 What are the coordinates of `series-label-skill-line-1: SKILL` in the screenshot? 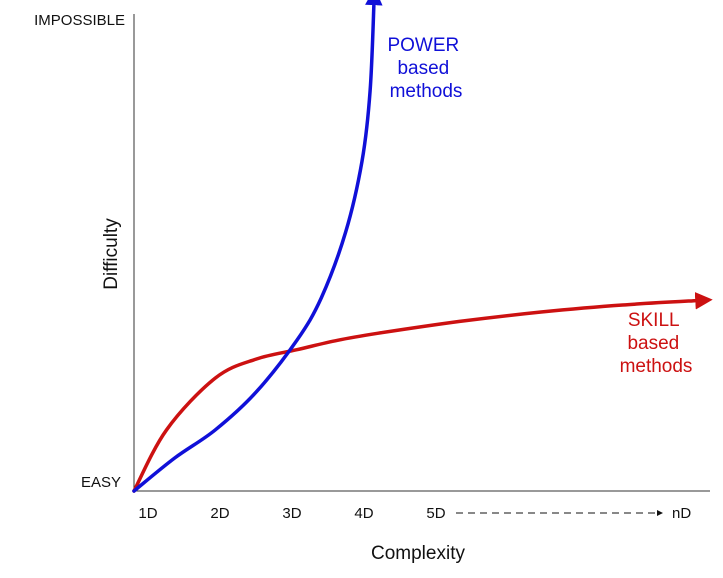 It's located at (653, 320).